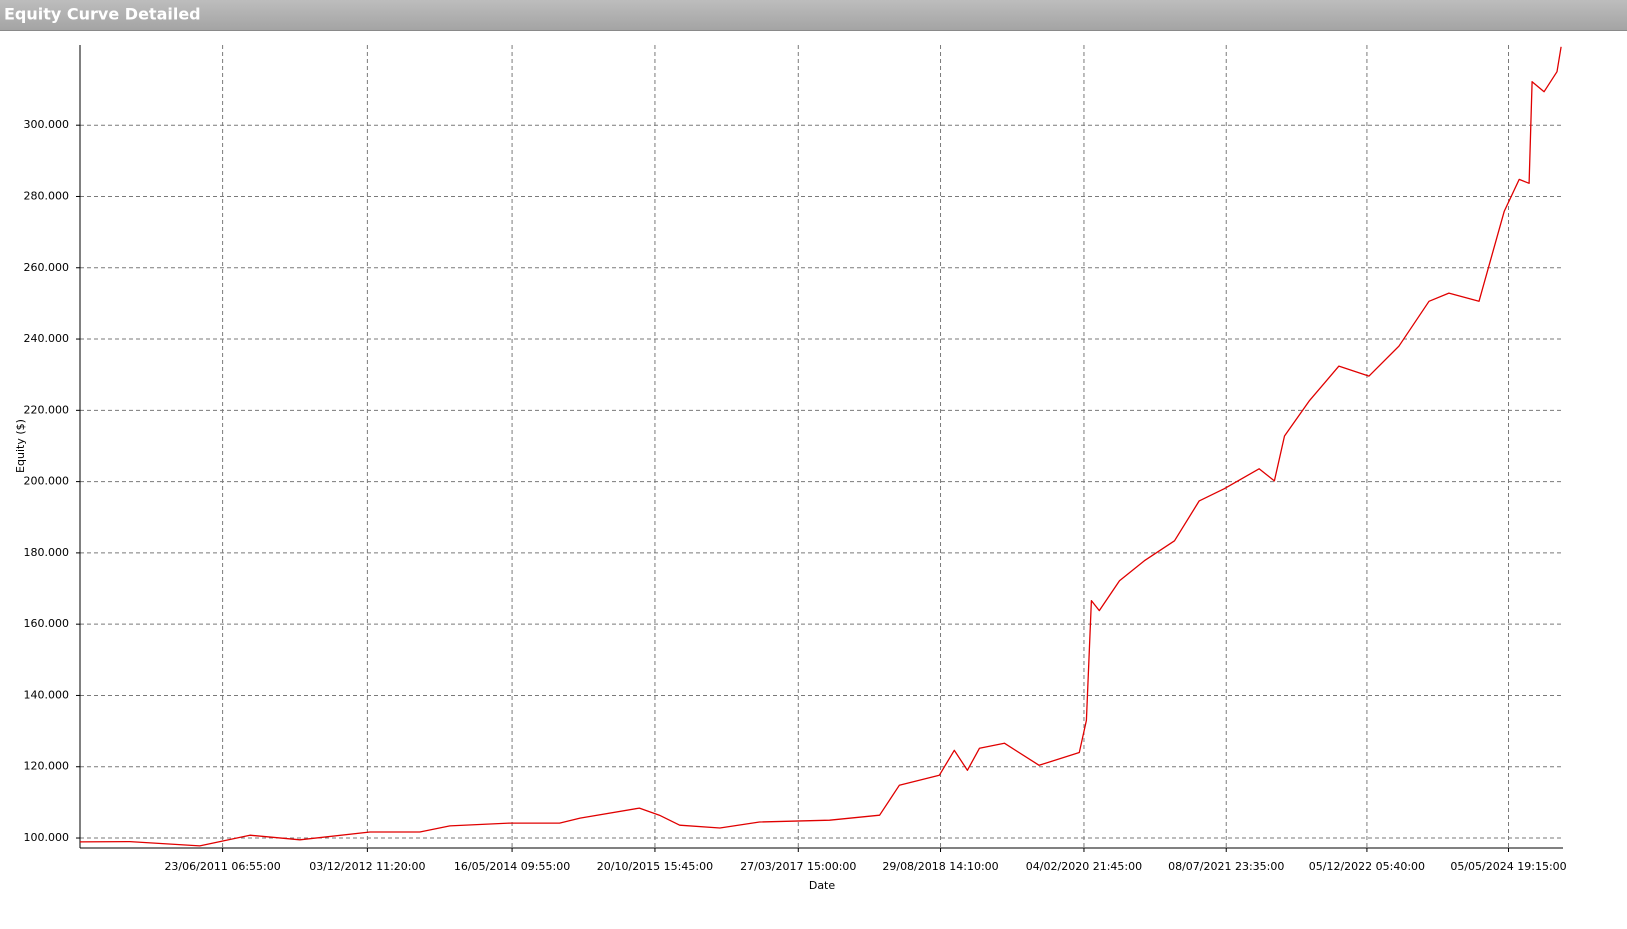 The image size is (1627, 929). What do you see at coordinates (367, 866) in the screenshot?
I see `x-tick-label: 03/12/2012 11:20:00` at bounding box center [367, 866].